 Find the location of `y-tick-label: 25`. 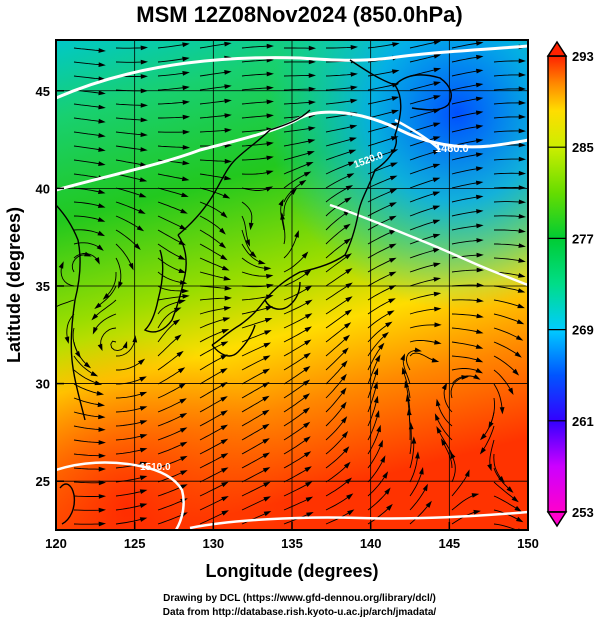

y-tick-label: 25 is located at coordinates (43, 481).